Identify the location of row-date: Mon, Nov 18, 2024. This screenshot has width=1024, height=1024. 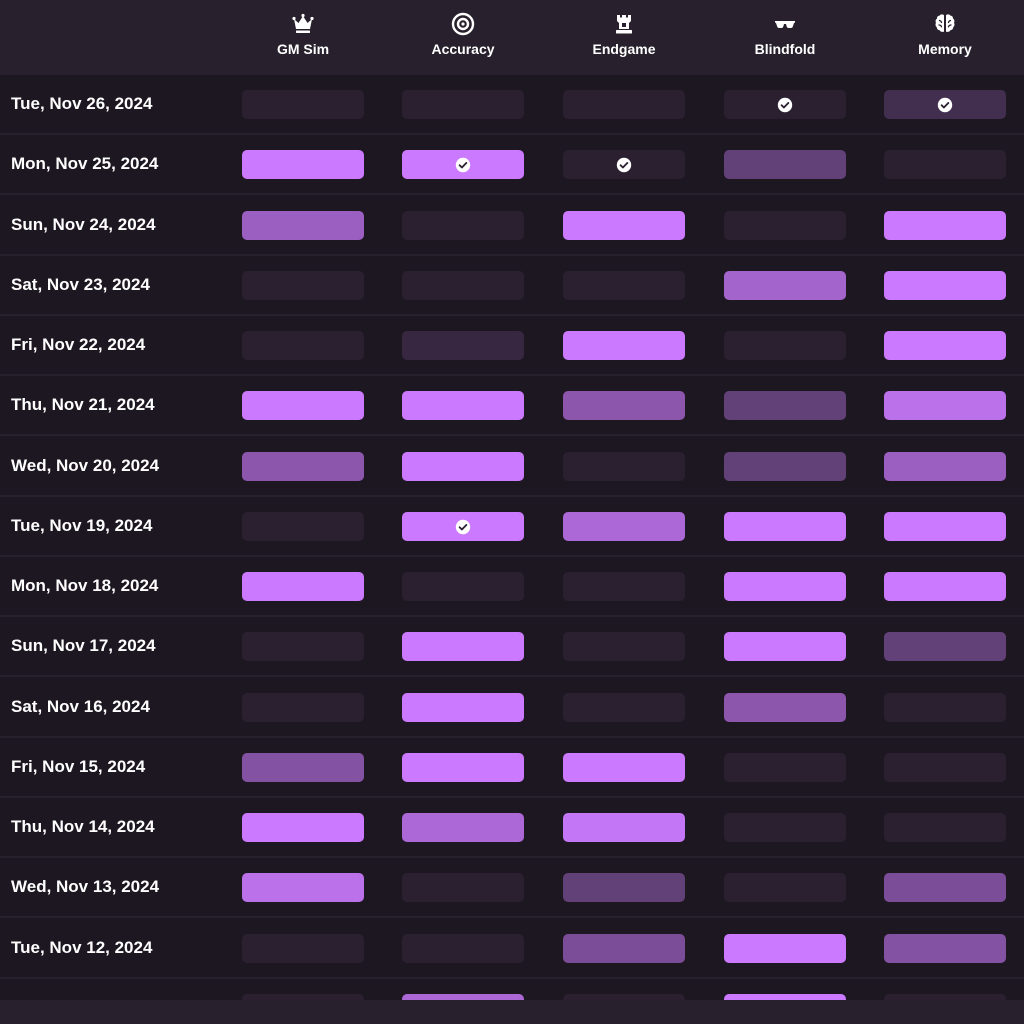
(85, 585).